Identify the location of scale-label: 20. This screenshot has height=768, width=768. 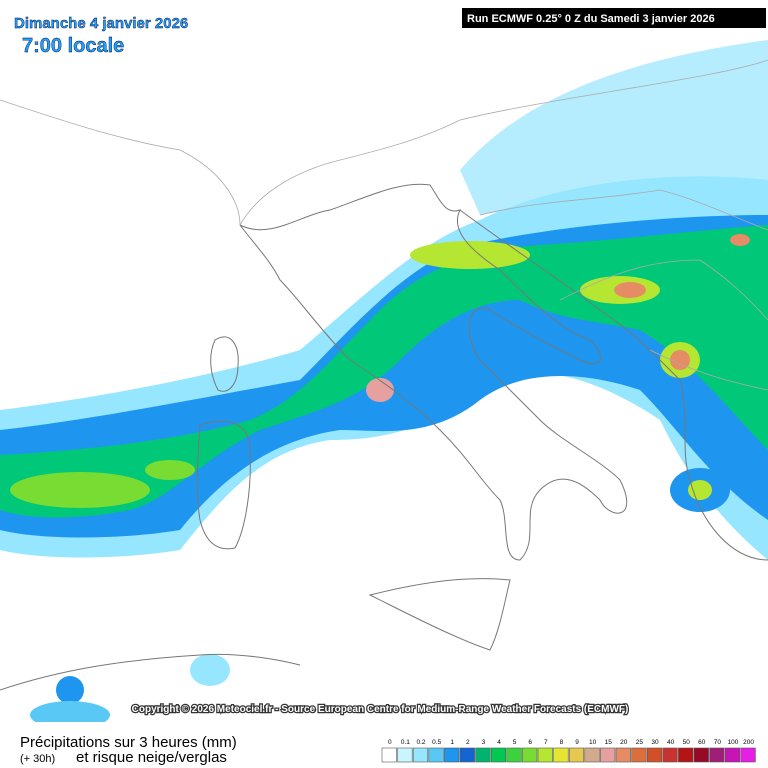
(624, 742).